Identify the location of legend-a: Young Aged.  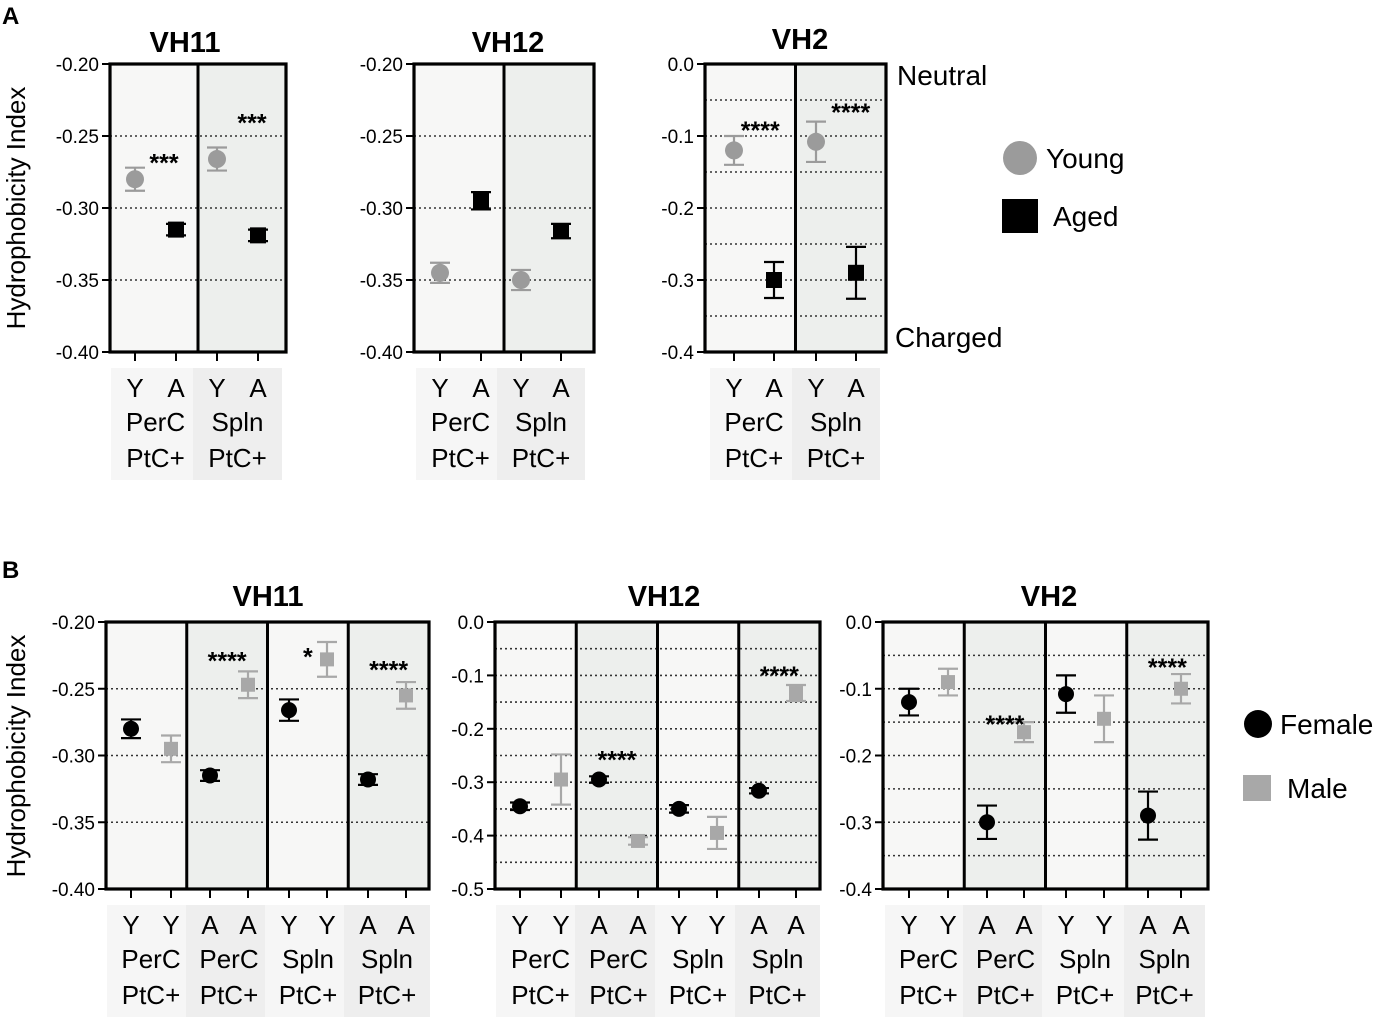
(1063, 187).